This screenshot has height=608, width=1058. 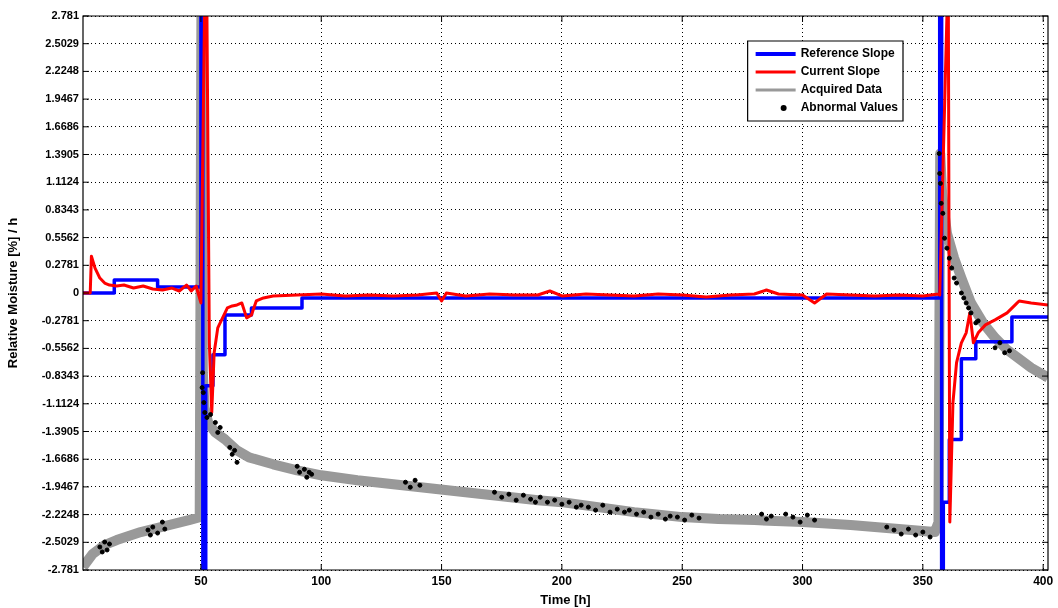 What do you see at coordinates (62, 208) in the screenshot?
I see `y-tick-label: 0.8343` at bounding box center [62, 208].